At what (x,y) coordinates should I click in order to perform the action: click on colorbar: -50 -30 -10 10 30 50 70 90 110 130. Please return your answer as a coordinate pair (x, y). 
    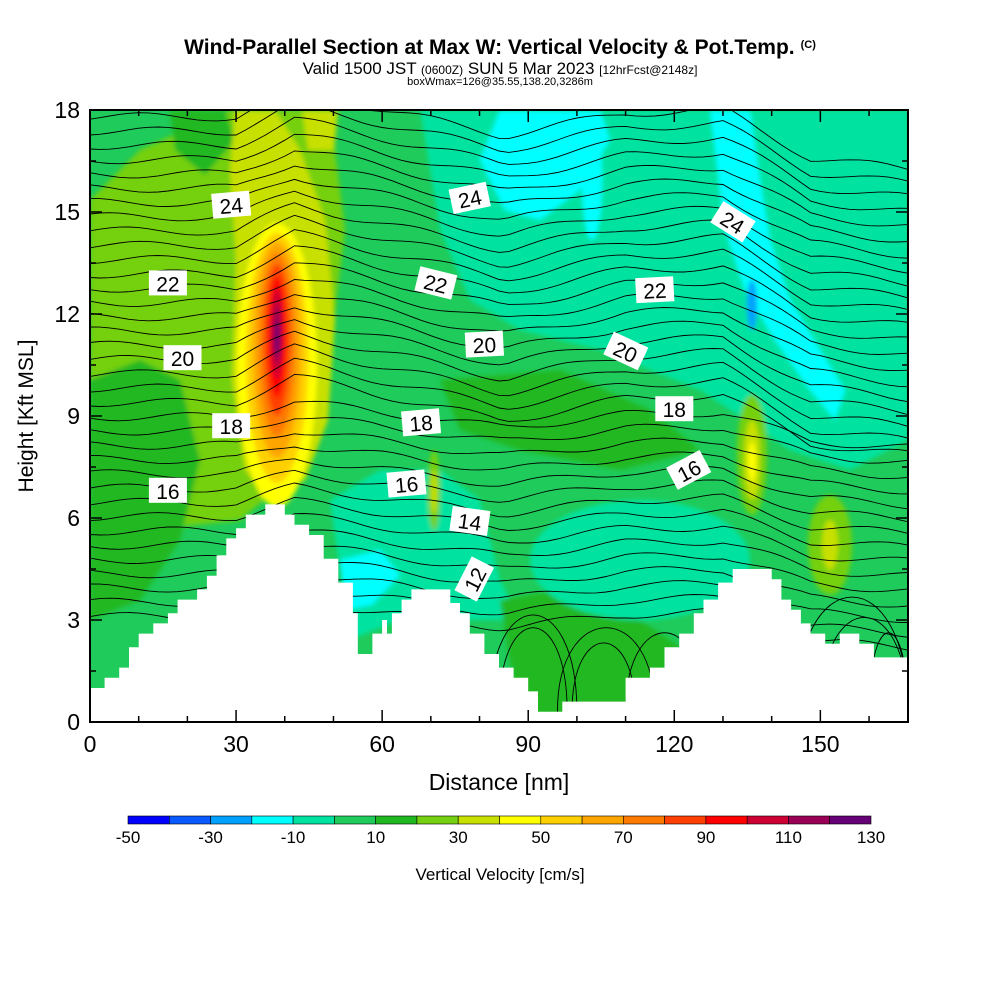
    Looking at the image, I should click on (500, 831).